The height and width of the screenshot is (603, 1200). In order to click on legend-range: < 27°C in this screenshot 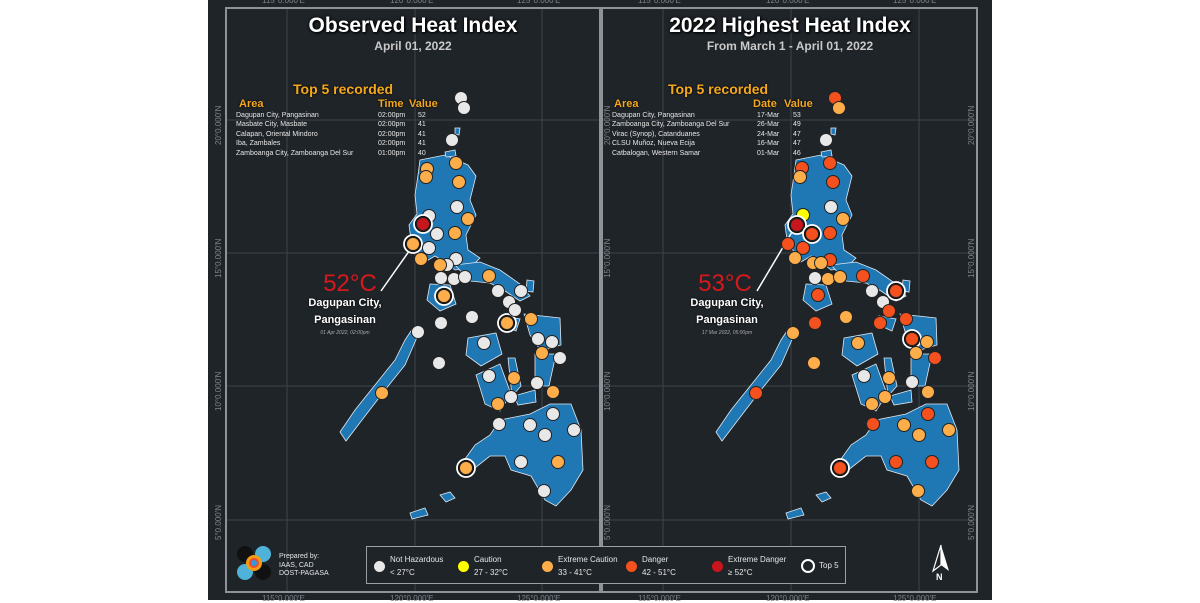, I will do `click(402, 572)`.